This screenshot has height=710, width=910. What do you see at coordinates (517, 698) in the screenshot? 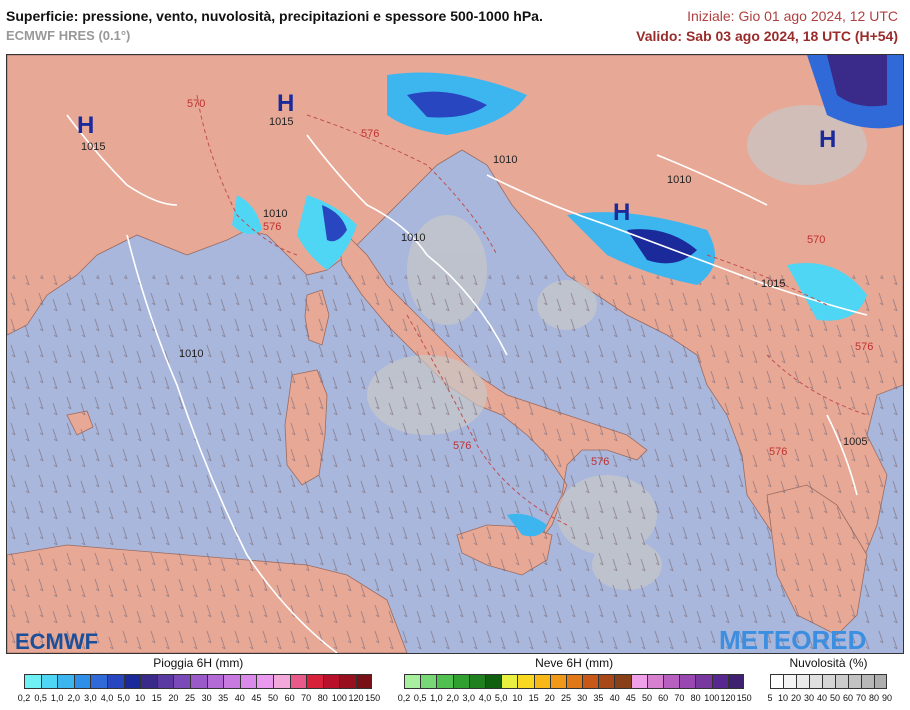
I see `snow-tick-label: 10` at bounding box center [517, 698].